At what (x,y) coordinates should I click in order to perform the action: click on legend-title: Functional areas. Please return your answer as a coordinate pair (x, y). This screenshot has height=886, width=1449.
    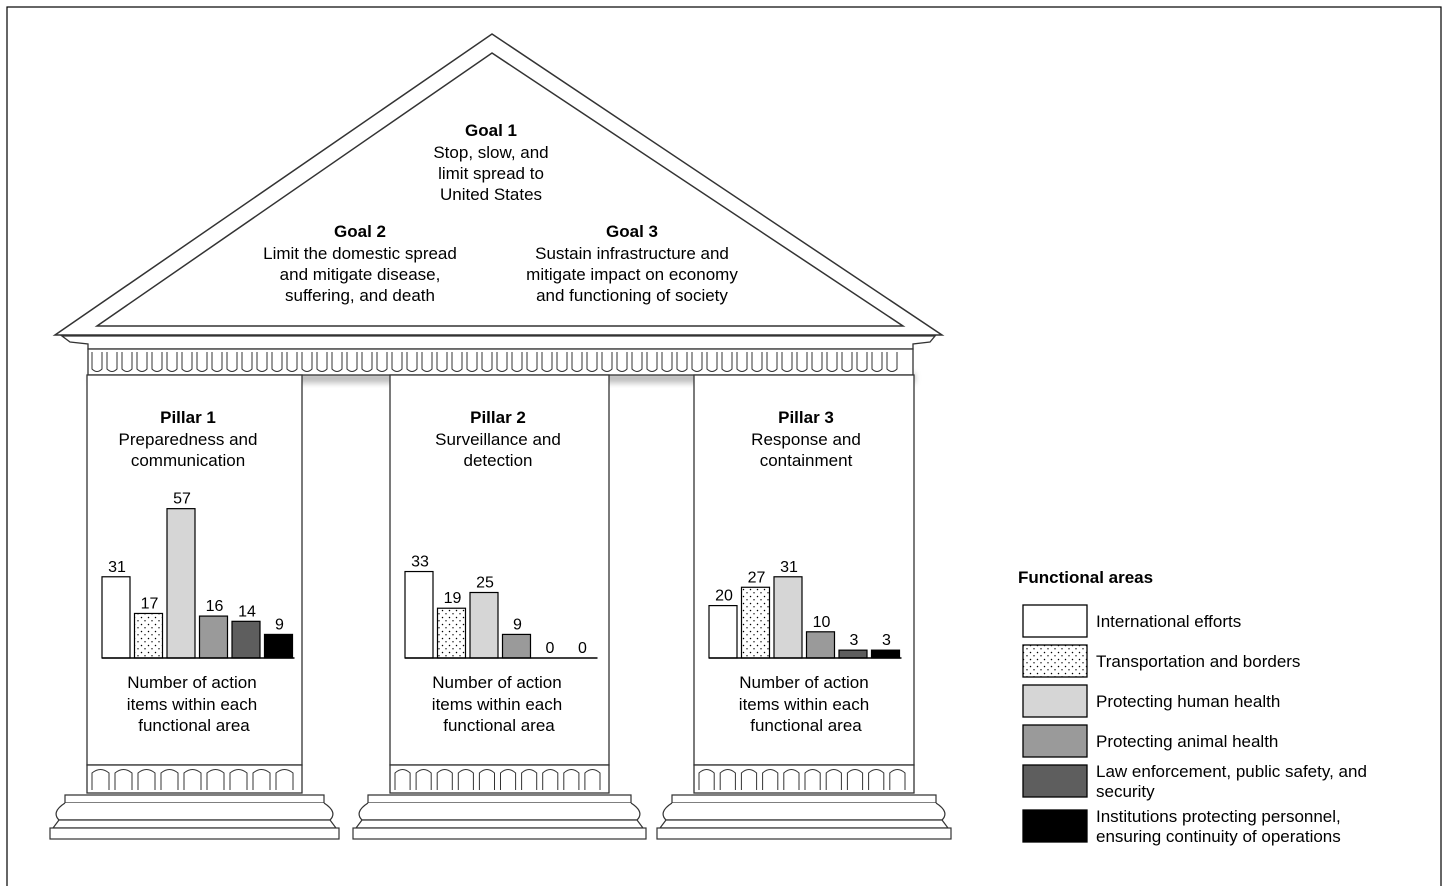
    Looking at the image, I should click on (1085, 577).